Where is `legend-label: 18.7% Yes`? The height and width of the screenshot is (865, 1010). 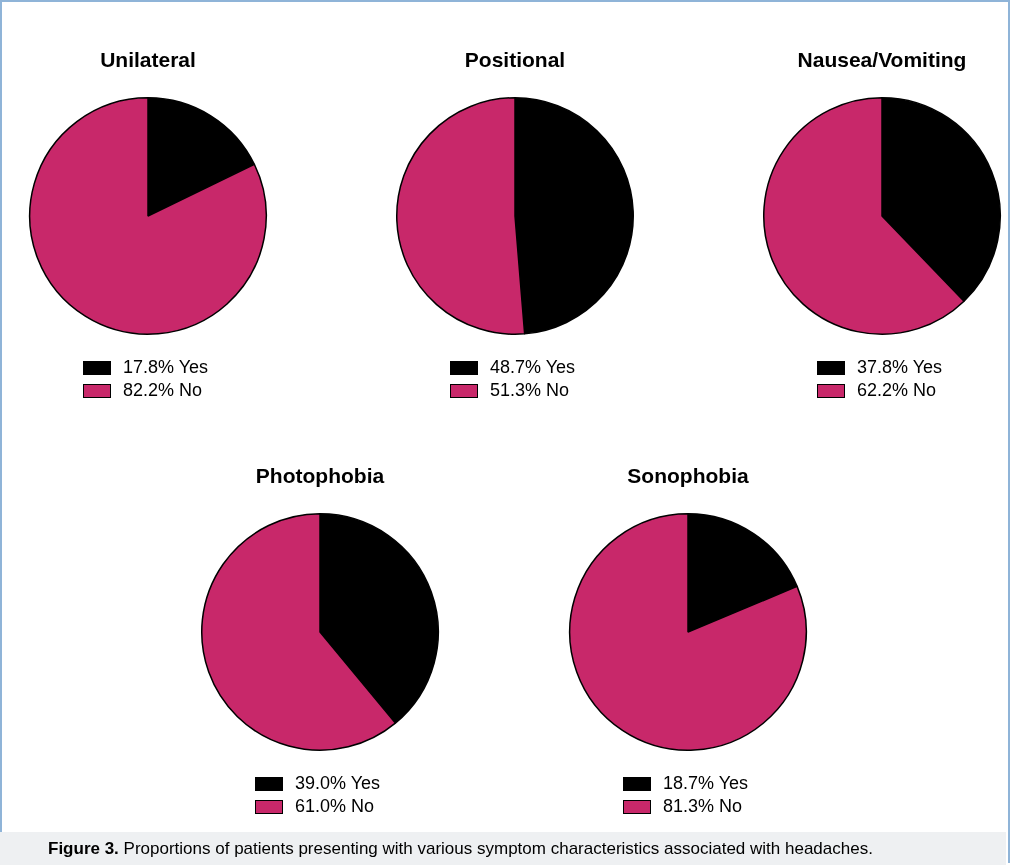
legend-label: 18.7% Yes is located at coordinates (706, 783).